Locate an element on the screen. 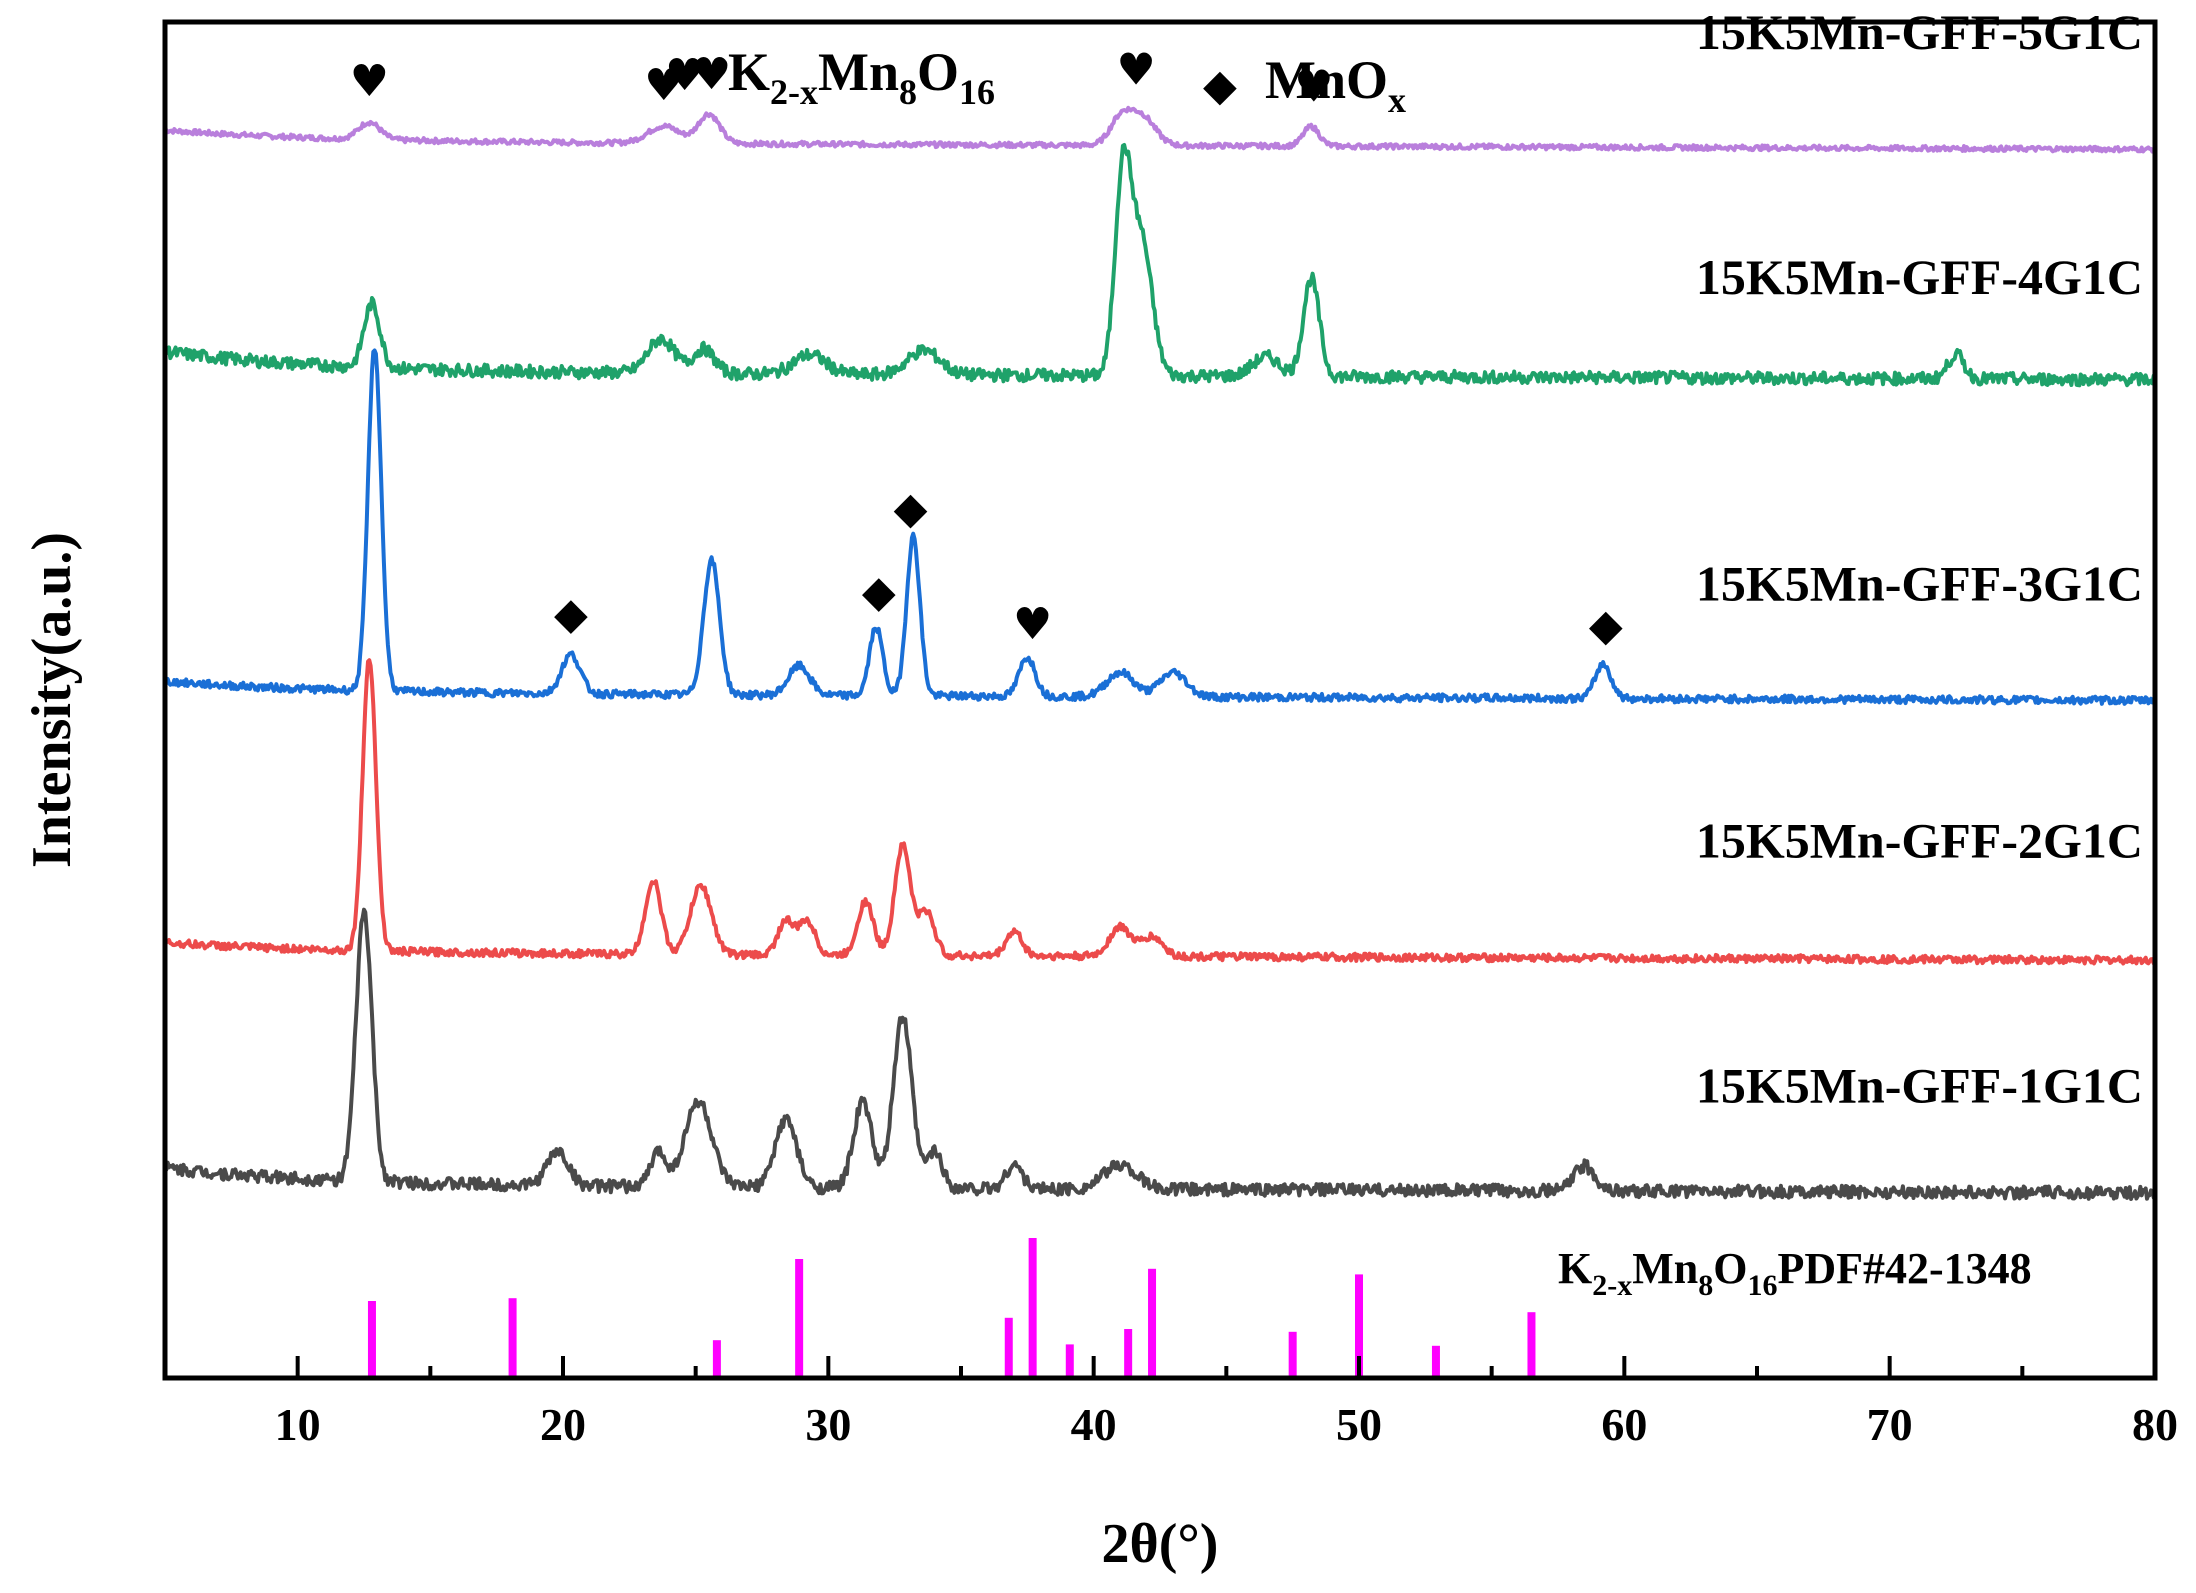  x-tick-label: 30 is located at coordinates (828, 1424).